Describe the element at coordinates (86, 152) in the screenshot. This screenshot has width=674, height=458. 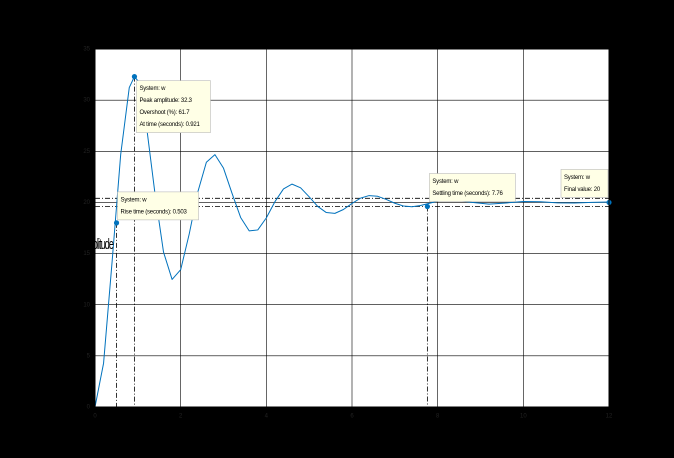
I see `y-tick-label: 25` at that location.